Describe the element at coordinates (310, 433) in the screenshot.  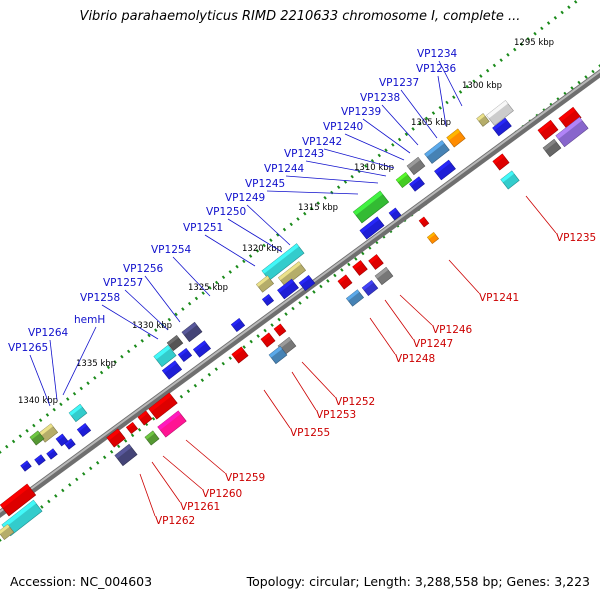
I see `gene-label-reverse: VP1255` at that location.